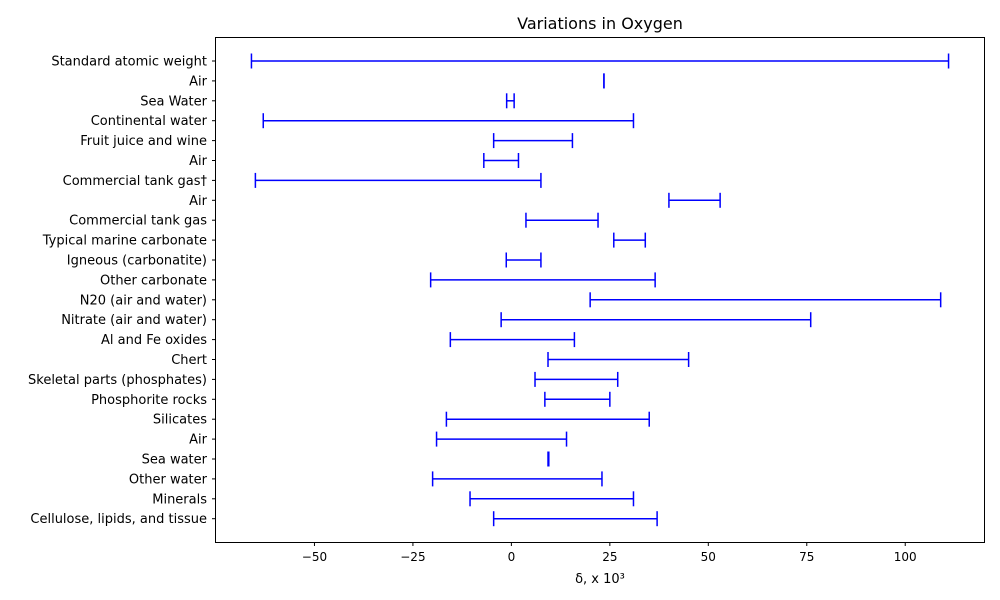 The height and width of the screenshot is (600, 1000). What do you see at coordinates (609, 557) in the screenshot?
I see `x-tick-label: 25` at bounding box center [609, 557].